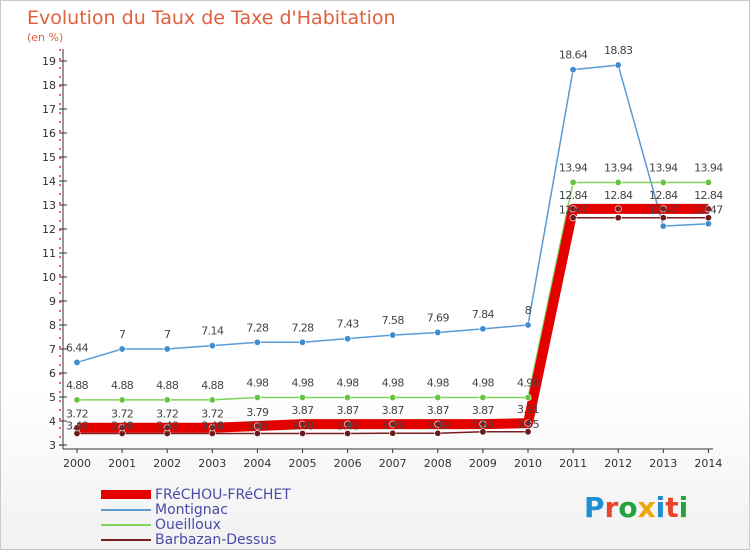 This screenshot has height=550, width=750. Describe the element at coordinates (49, 85) in the screenshot. I see `y-tick-label: 18` at that location.